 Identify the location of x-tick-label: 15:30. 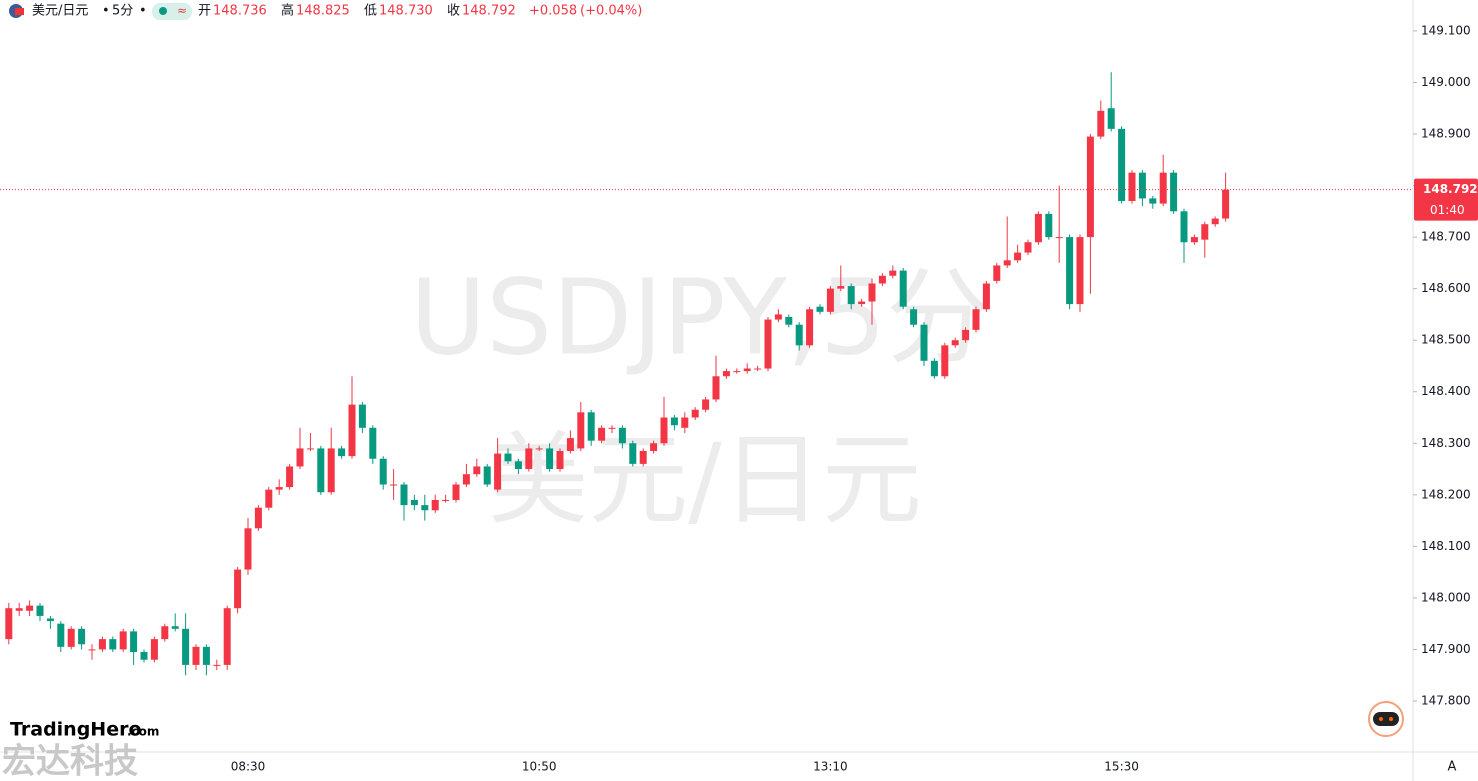
(1121, 767).